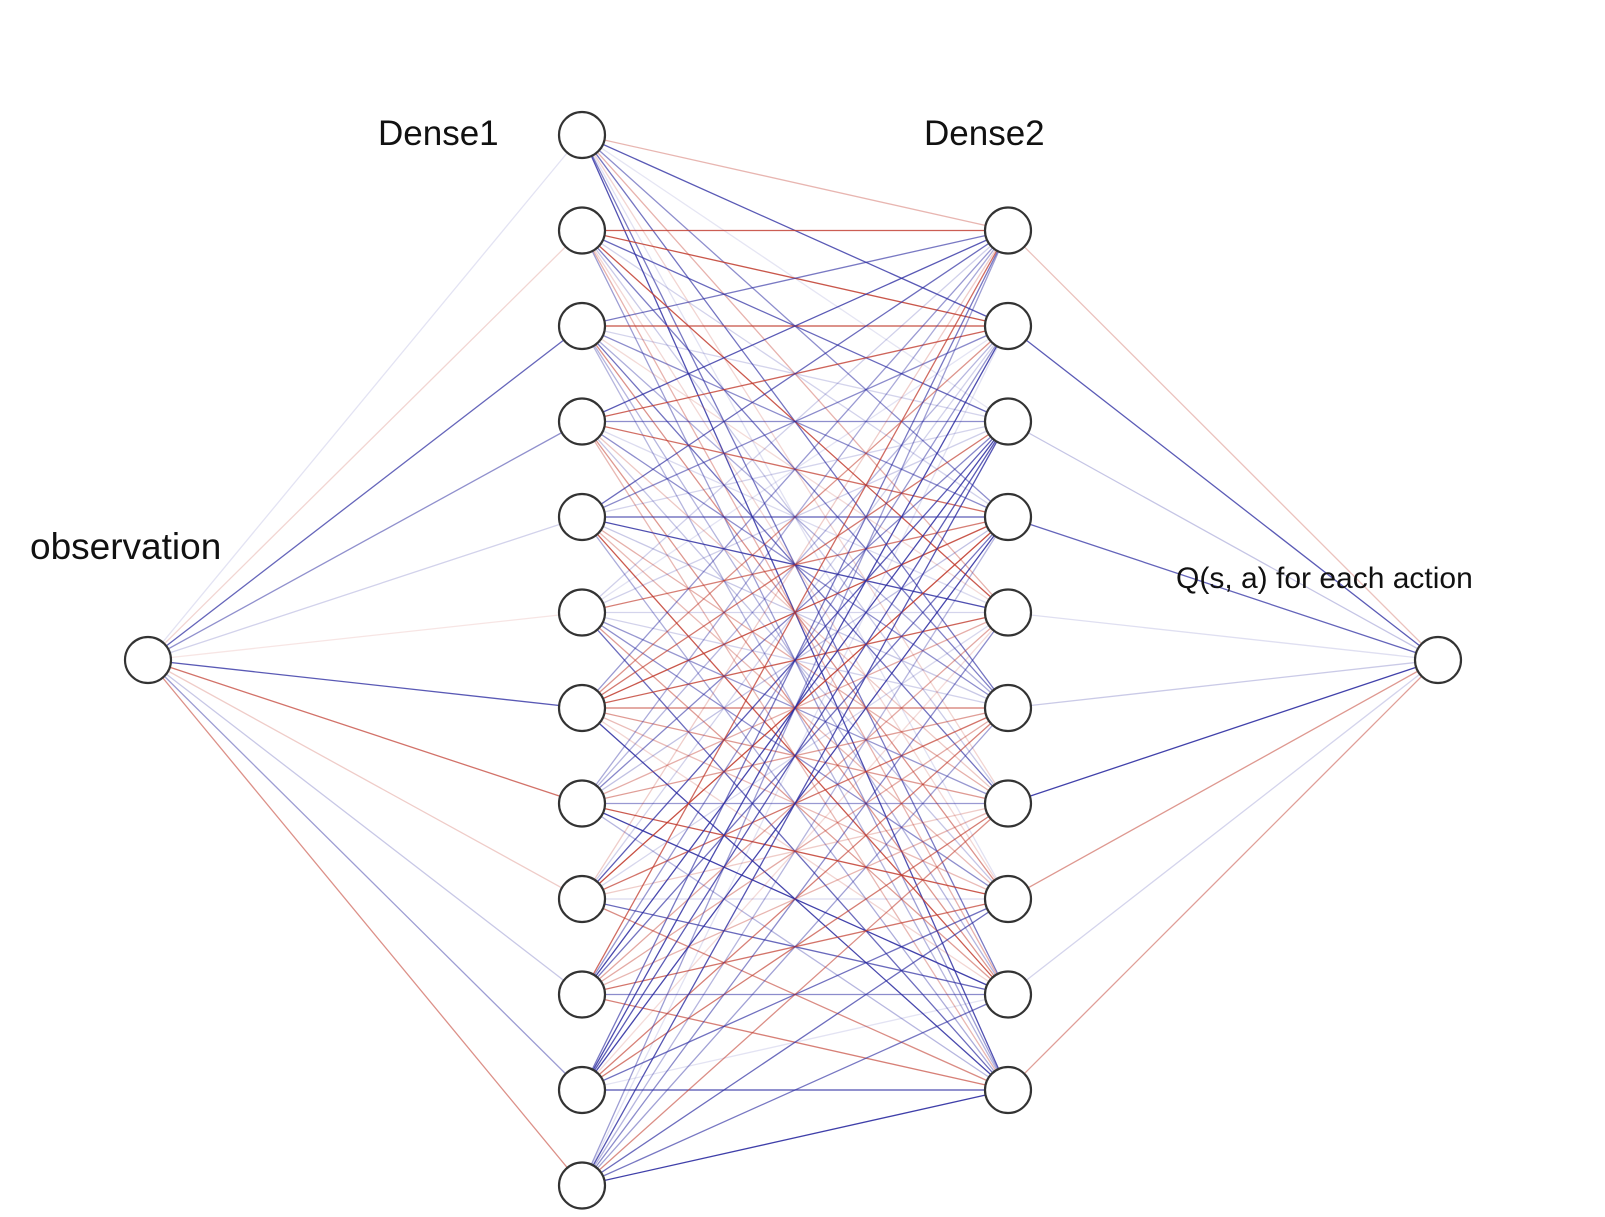 The width and height of the screenshot is (1605, 1217). What do you see at coordinates (438, 133) in the screenshot?
I see `dense1-layer-label: Dense1` at bounding box center [438, 133].